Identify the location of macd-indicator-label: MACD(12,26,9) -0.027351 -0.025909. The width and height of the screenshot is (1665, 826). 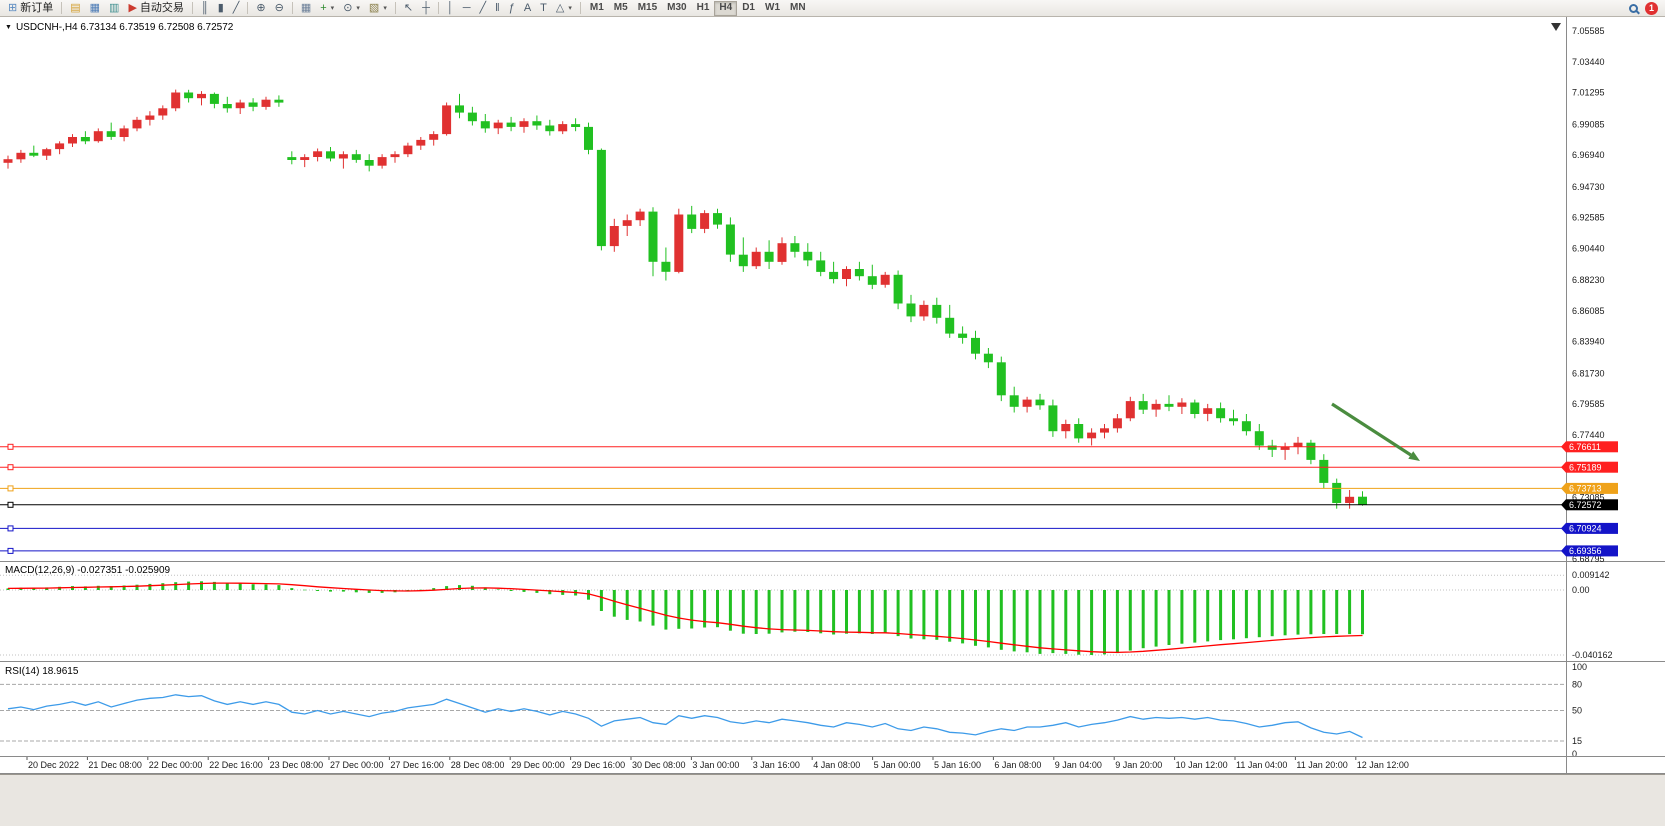
(88, 570).